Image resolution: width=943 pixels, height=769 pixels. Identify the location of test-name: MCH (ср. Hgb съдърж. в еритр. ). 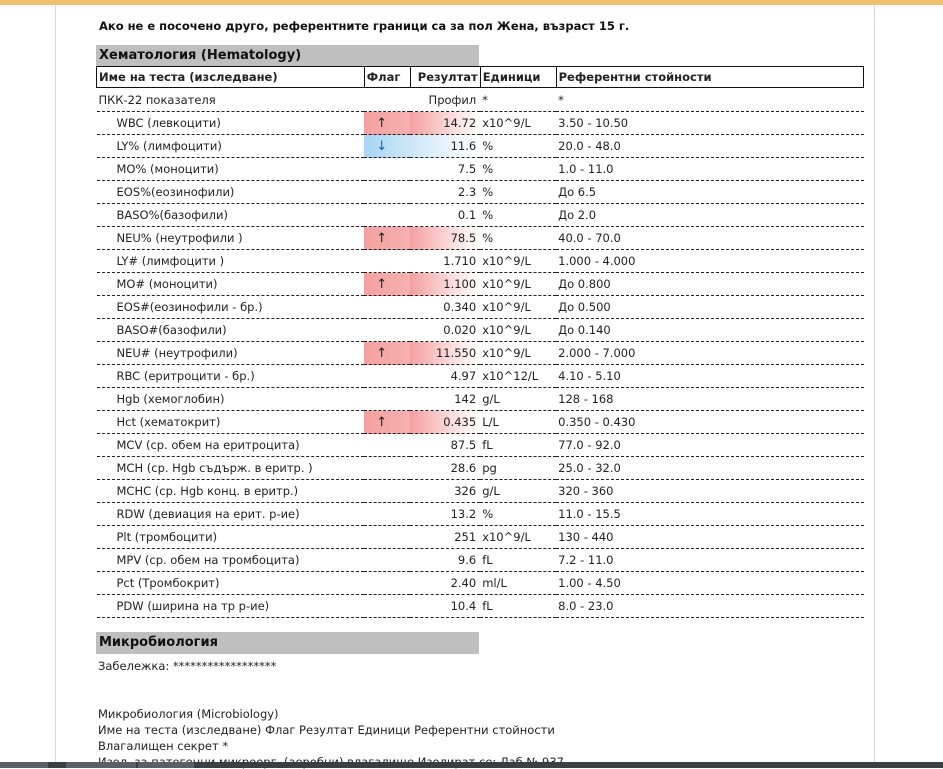
(230, 468).